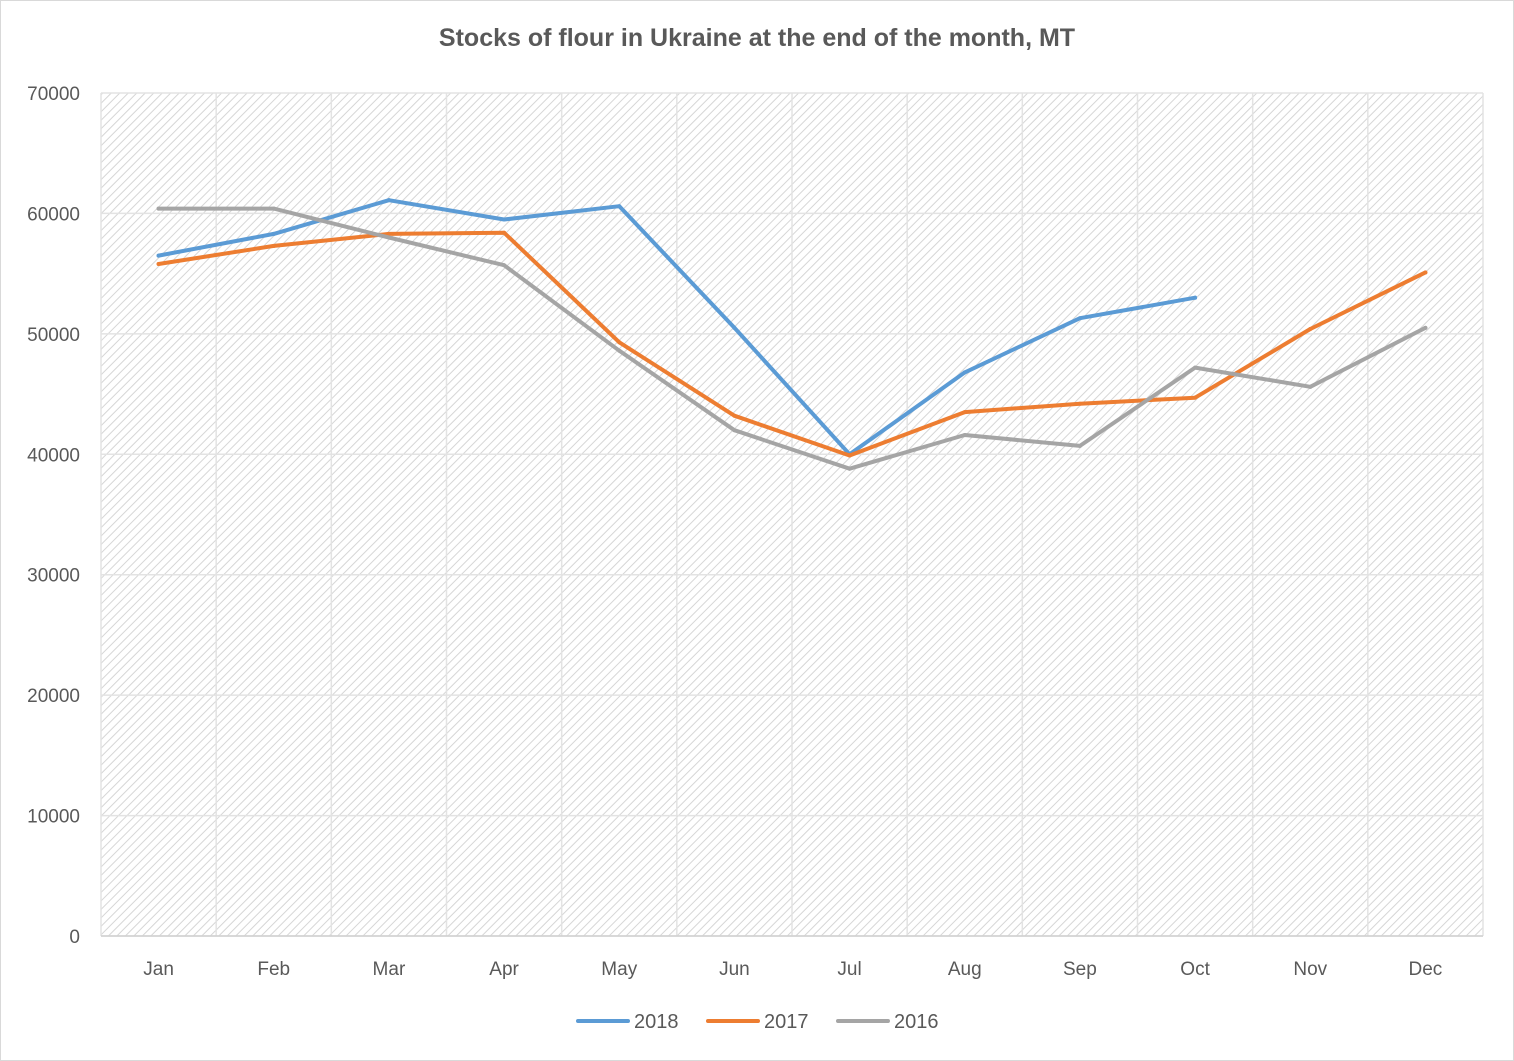 This screenshot has width=1514, height=1061. Describe the element at coordinates (53, 516) in the screenshot. I see `y-axis-labels: 0 10000 20000 30000 40000 50000 60000 70000` at that location.